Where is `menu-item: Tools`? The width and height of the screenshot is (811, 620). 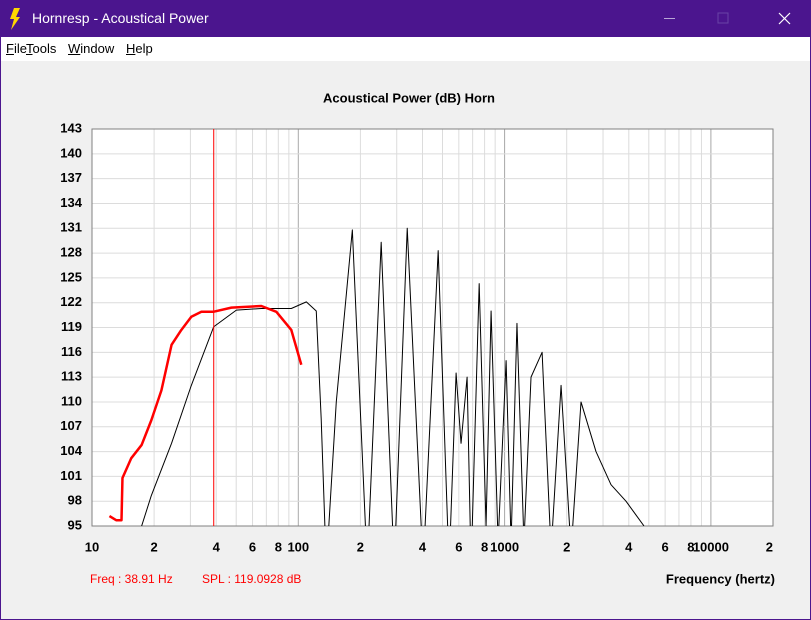
menu-item: Tools is located at coordinates (41, 48).